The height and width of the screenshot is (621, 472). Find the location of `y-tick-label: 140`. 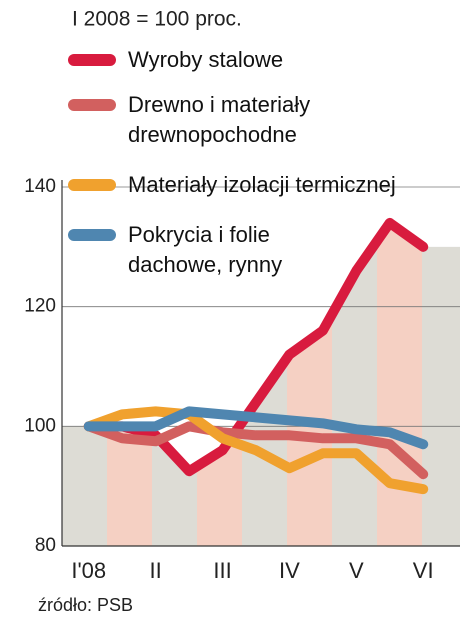

y-tick-label: 140 is located at coordinates (40, 186).